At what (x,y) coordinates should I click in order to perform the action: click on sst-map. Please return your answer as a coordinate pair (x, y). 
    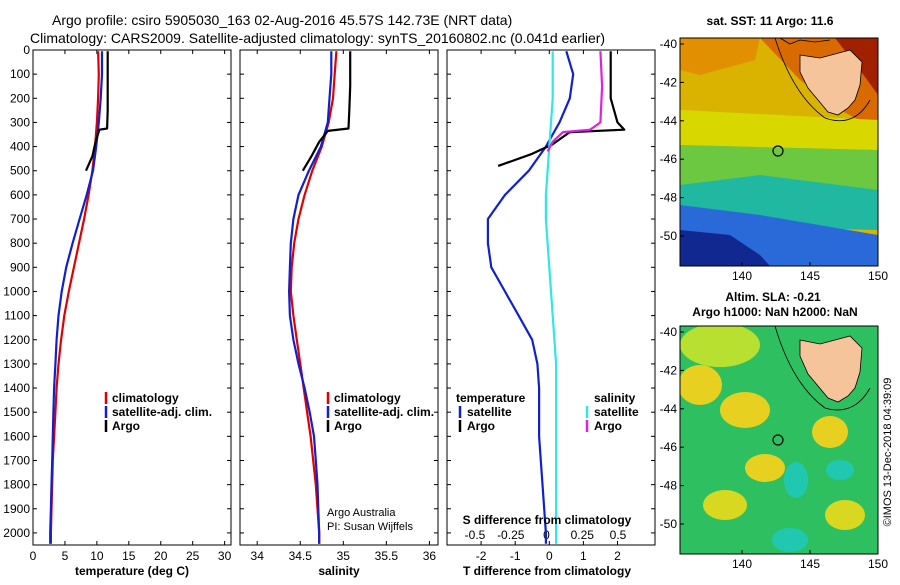
    Looking at the image, I should click on (779, 152).